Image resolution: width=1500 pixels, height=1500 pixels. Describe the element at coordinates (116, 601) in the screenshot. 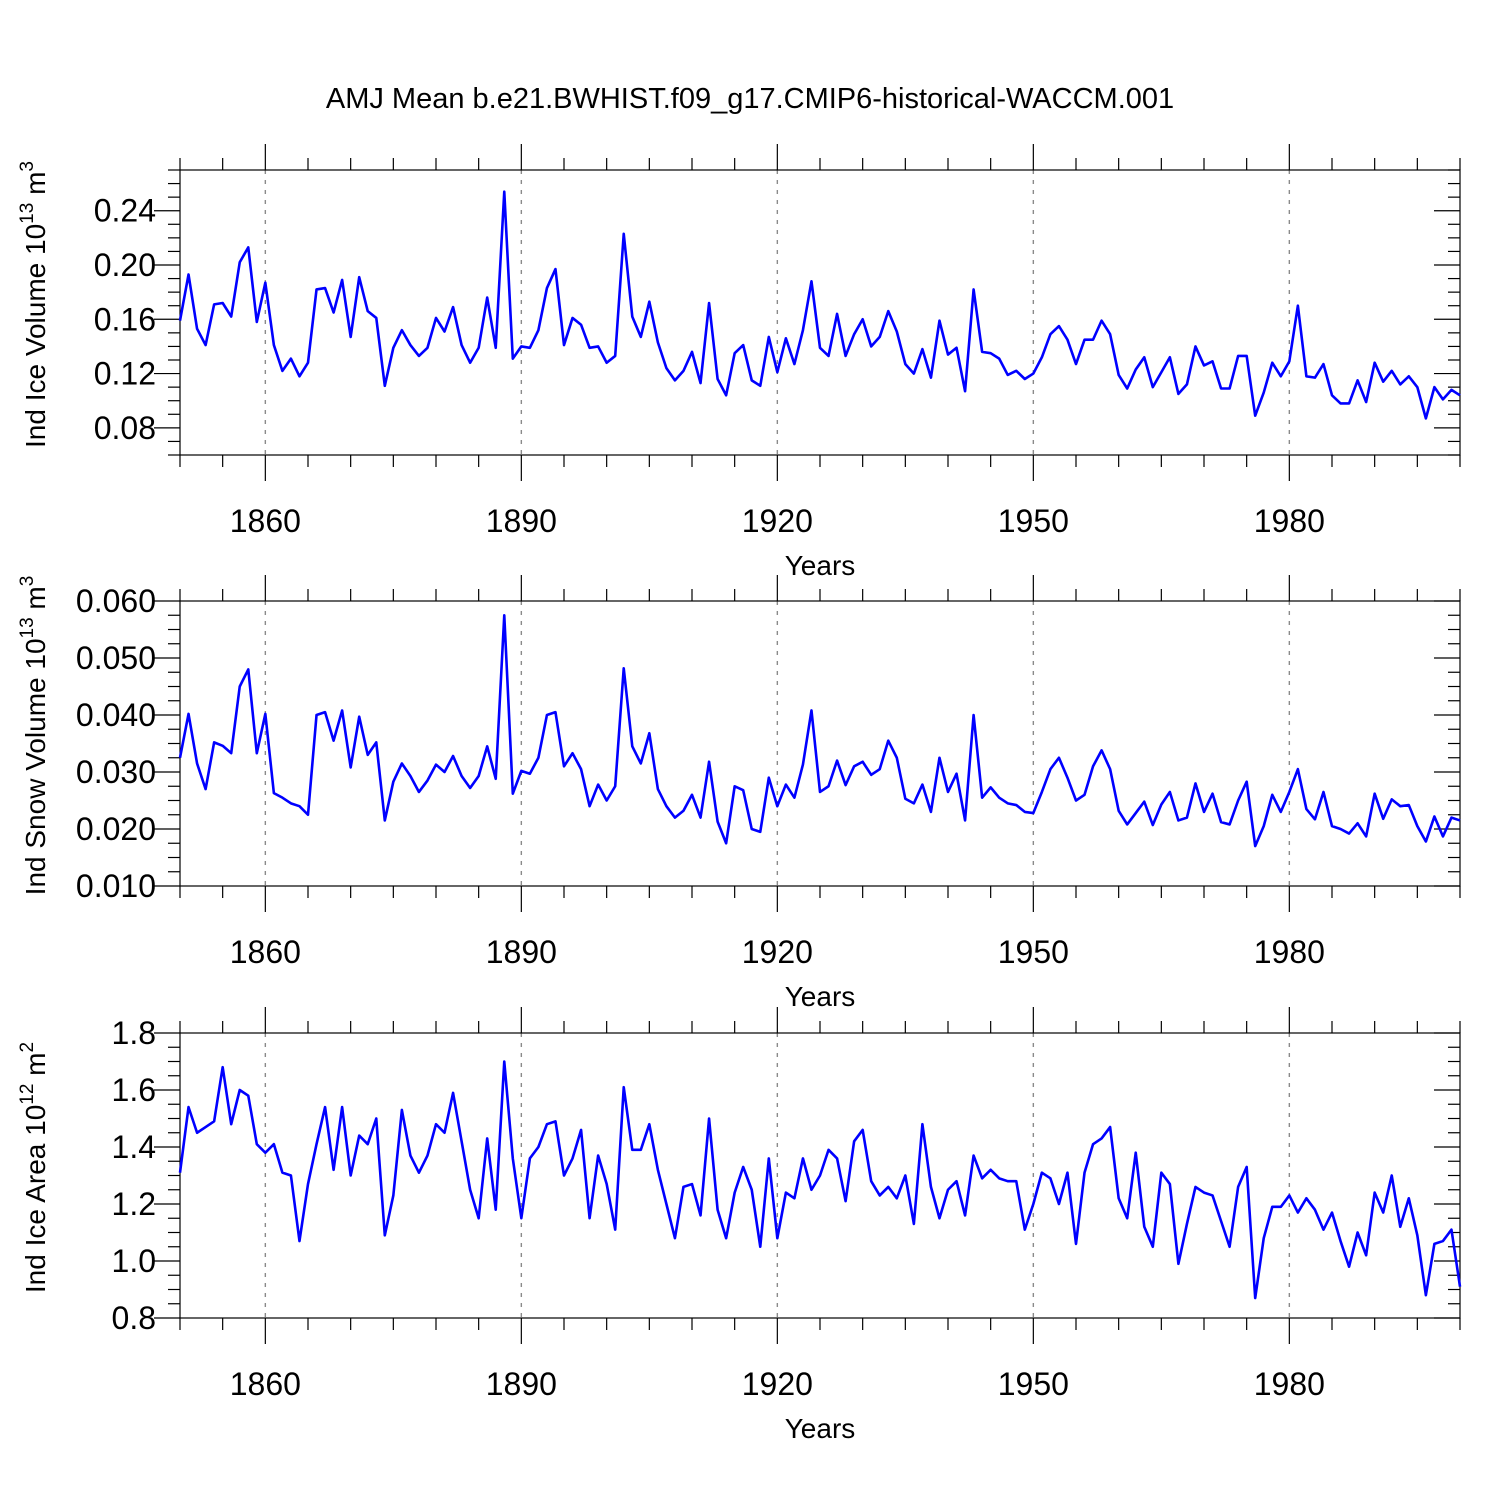

I see `y-tick-label: 0.060` at that location.